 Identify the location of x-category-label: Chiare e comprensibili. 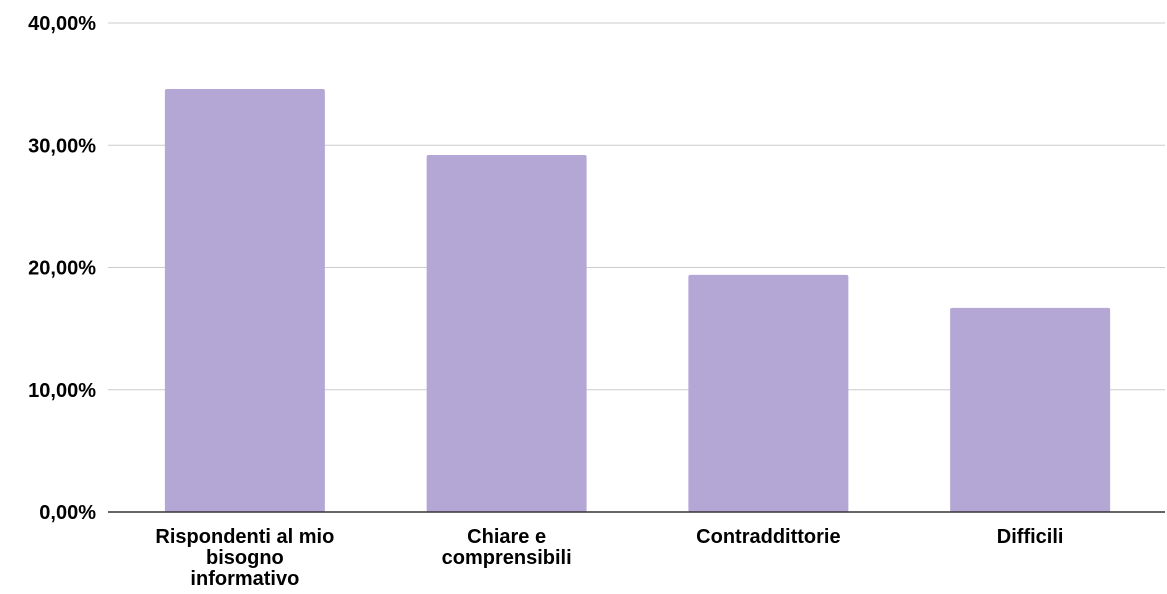
(507, 547).